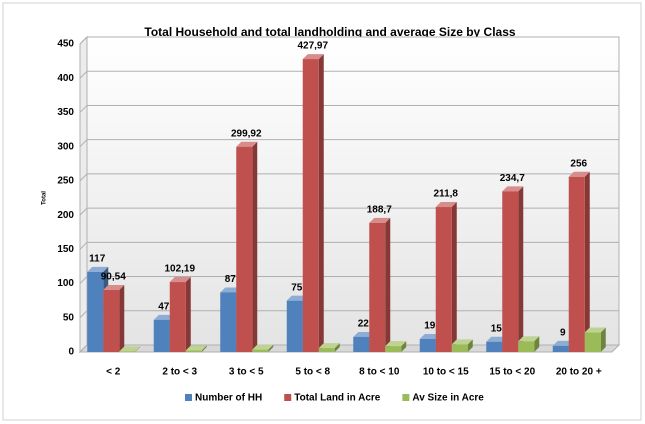  What do you see at coordinates (164, 306) in the screenshot?
I see `data-label: 47` at bounding box center [164, 306].